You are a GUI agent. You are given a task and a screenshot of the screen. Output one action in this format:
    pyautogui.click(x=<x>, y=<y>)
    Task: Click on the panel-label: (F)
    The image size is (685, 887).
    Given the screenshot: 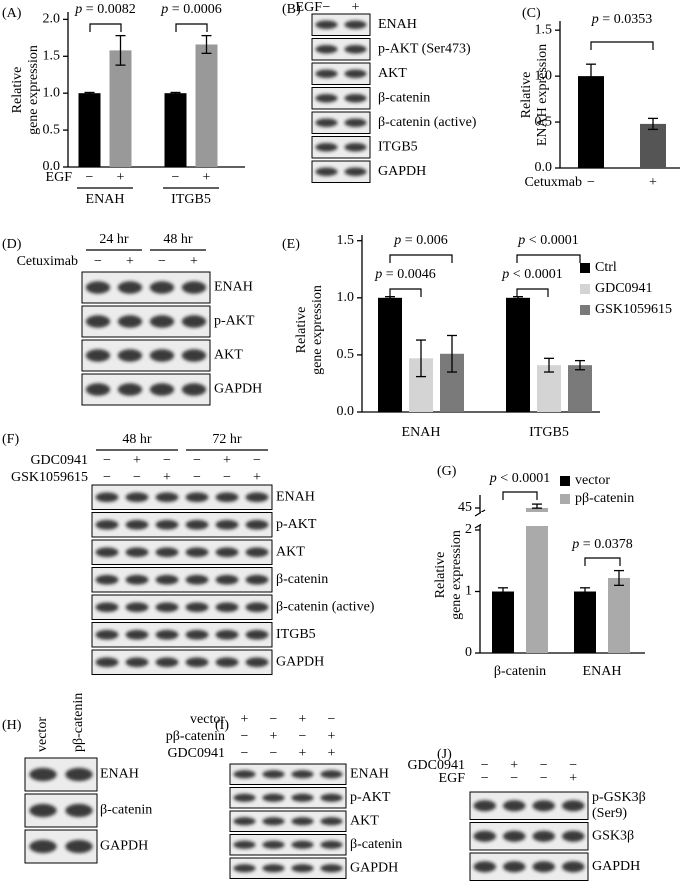 What is the action you would take?
    pyautogui.click(x=10, y=439)
    